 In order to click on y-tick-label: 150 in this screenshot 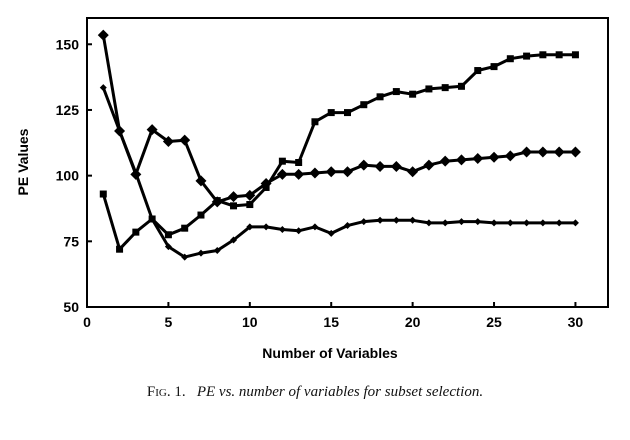, I will do `click(68, 44)`.